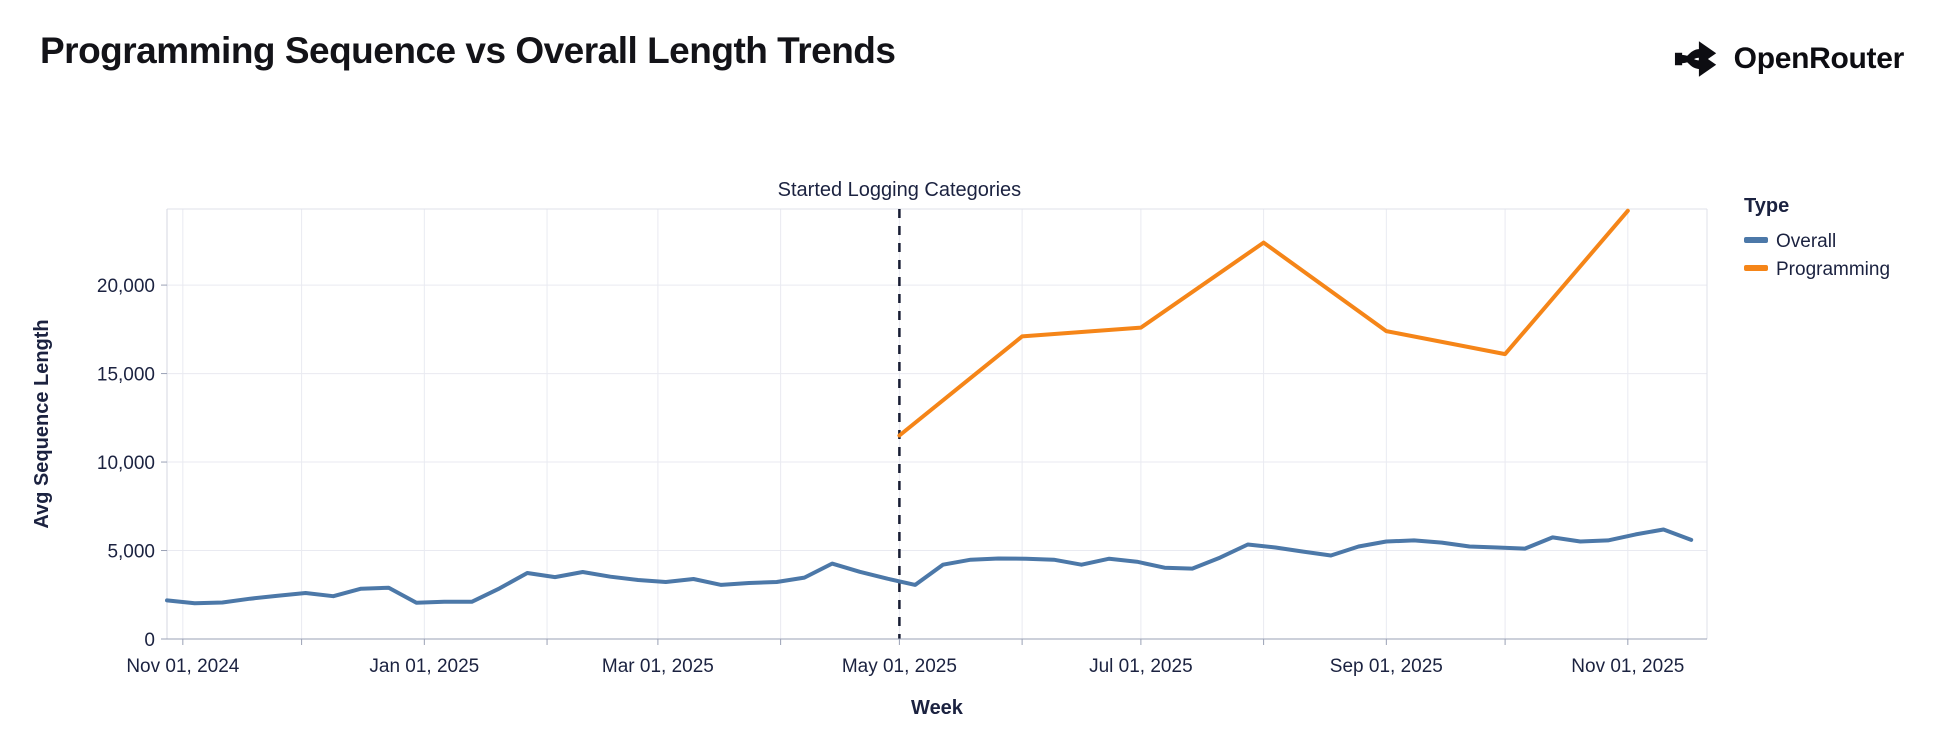 The image size is (1938, 734). I want to click on x-tick-label: Sep 01, 2025, so click(1386, 666).